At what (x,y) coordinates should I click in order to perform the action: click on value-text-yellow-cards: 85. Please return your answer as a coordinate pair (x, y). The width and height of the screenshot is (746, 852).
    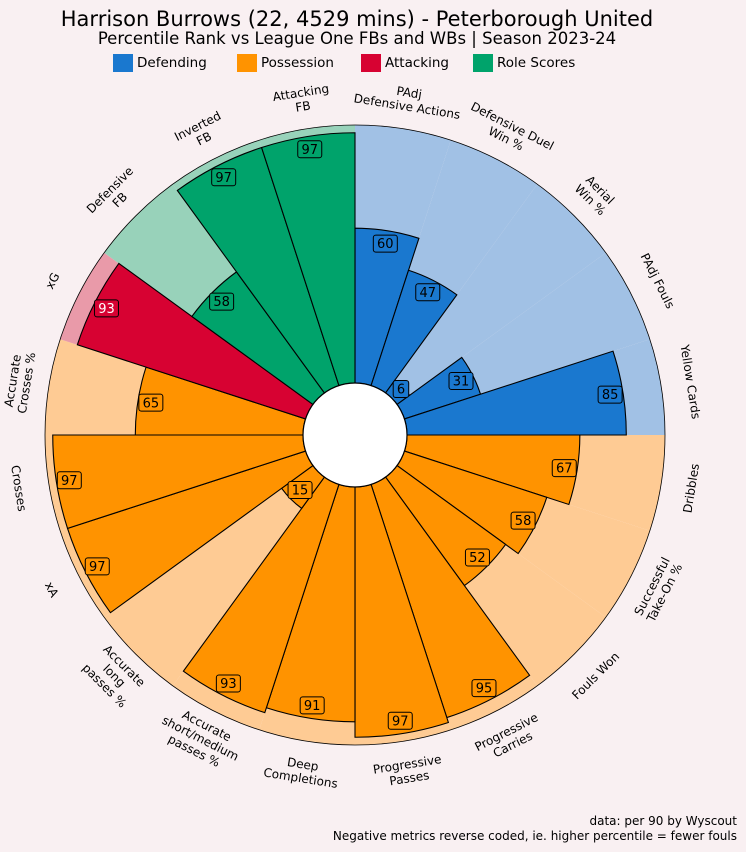
    Looking at the image, I should click on (610, 395).